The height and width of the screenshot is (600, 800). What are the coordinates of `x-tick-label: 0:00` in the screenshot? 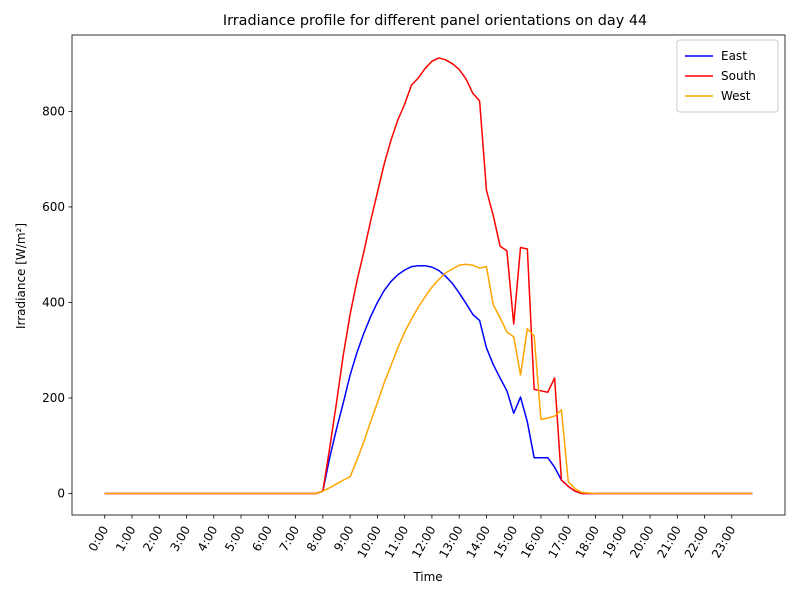 It's located at (99, 539).